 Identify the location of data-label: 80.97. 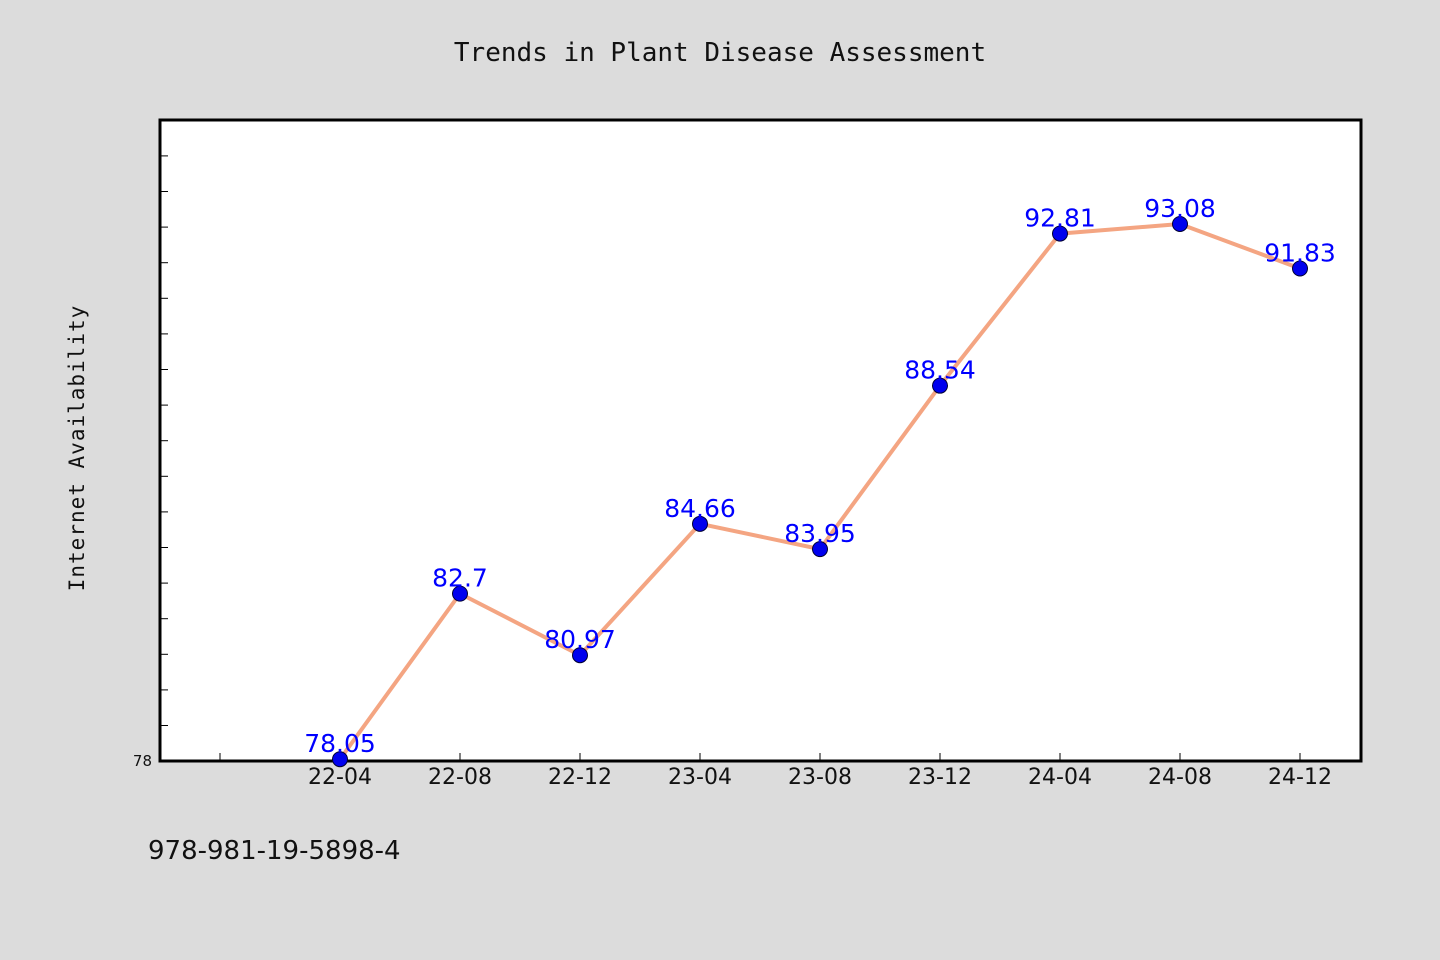
(580, 639).